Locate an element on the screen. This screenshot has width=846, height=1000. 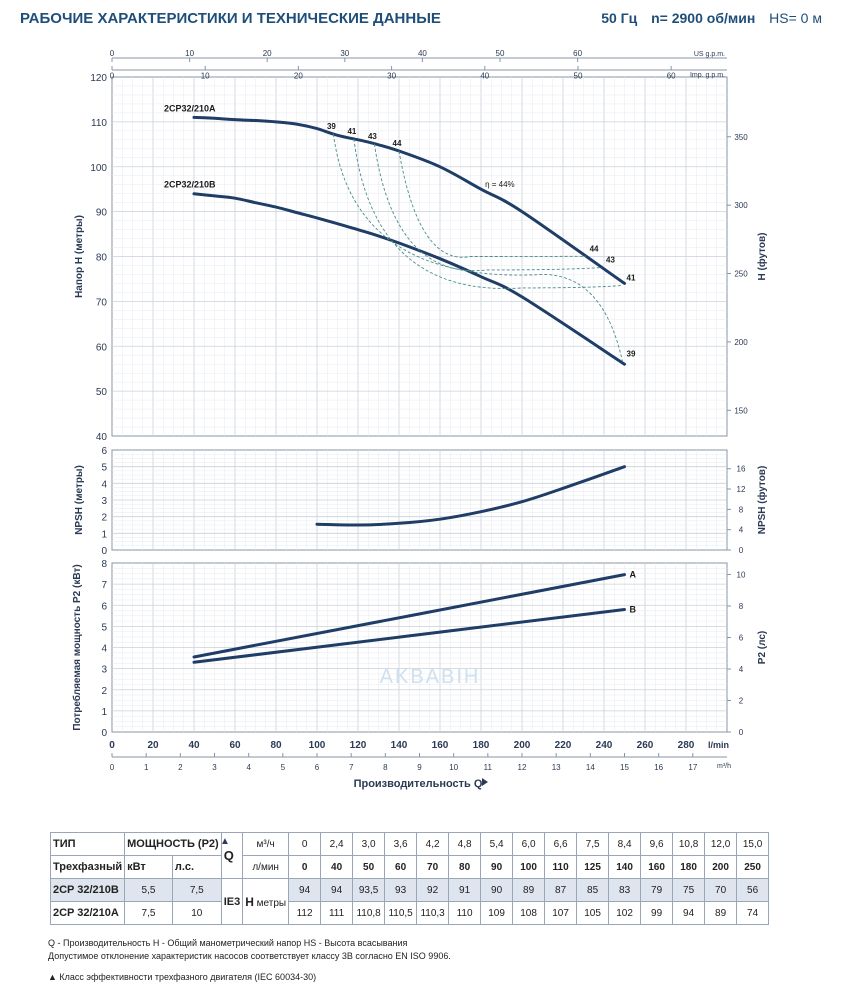
model-2cp32-210b: 2CP 32/210B is located at coordinates (87, 890).